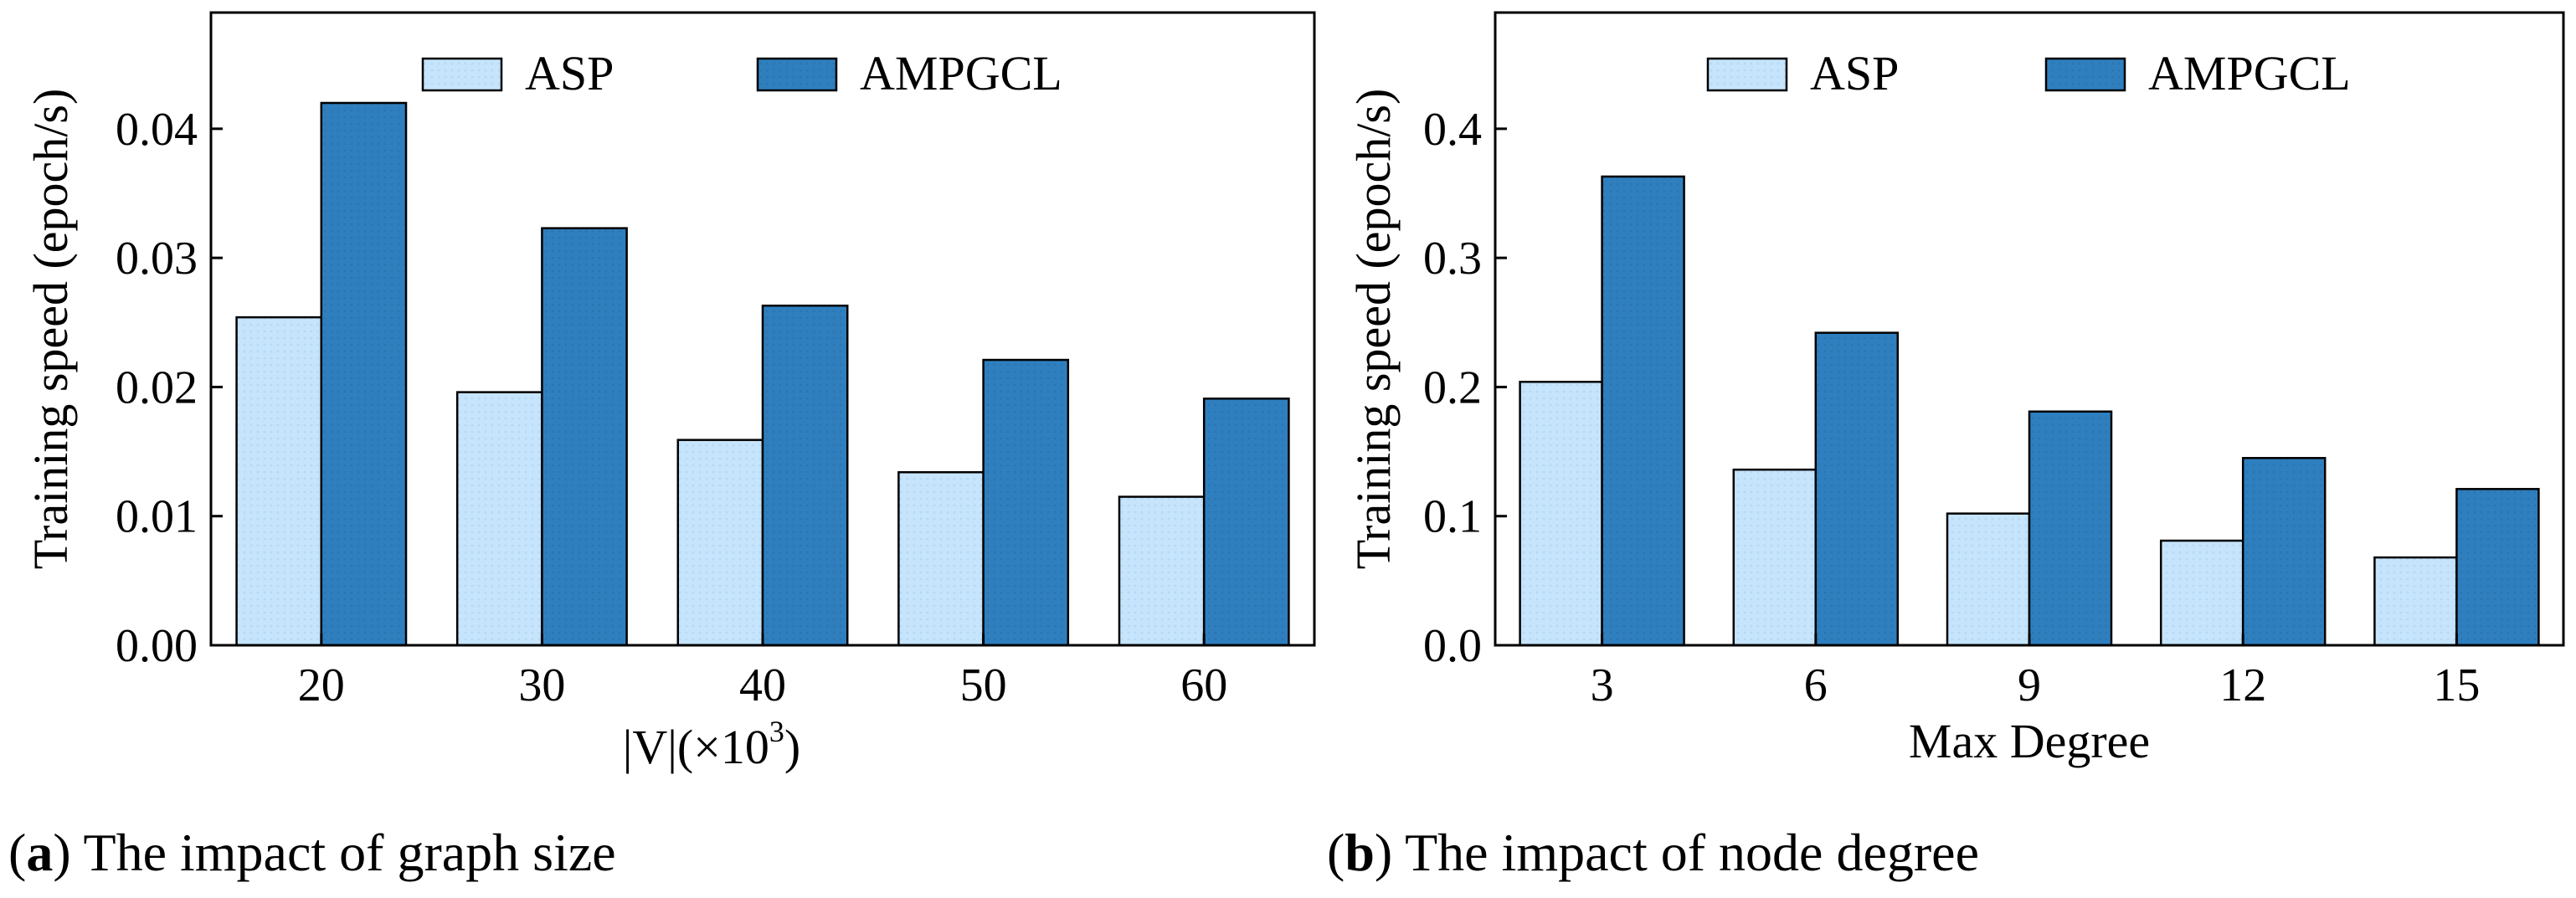 This screenshot has width=2576, height=898. Describe the element at coordinates (1452, 259) in the screenshot. I see `y-tick-label: 0.3` at that location.